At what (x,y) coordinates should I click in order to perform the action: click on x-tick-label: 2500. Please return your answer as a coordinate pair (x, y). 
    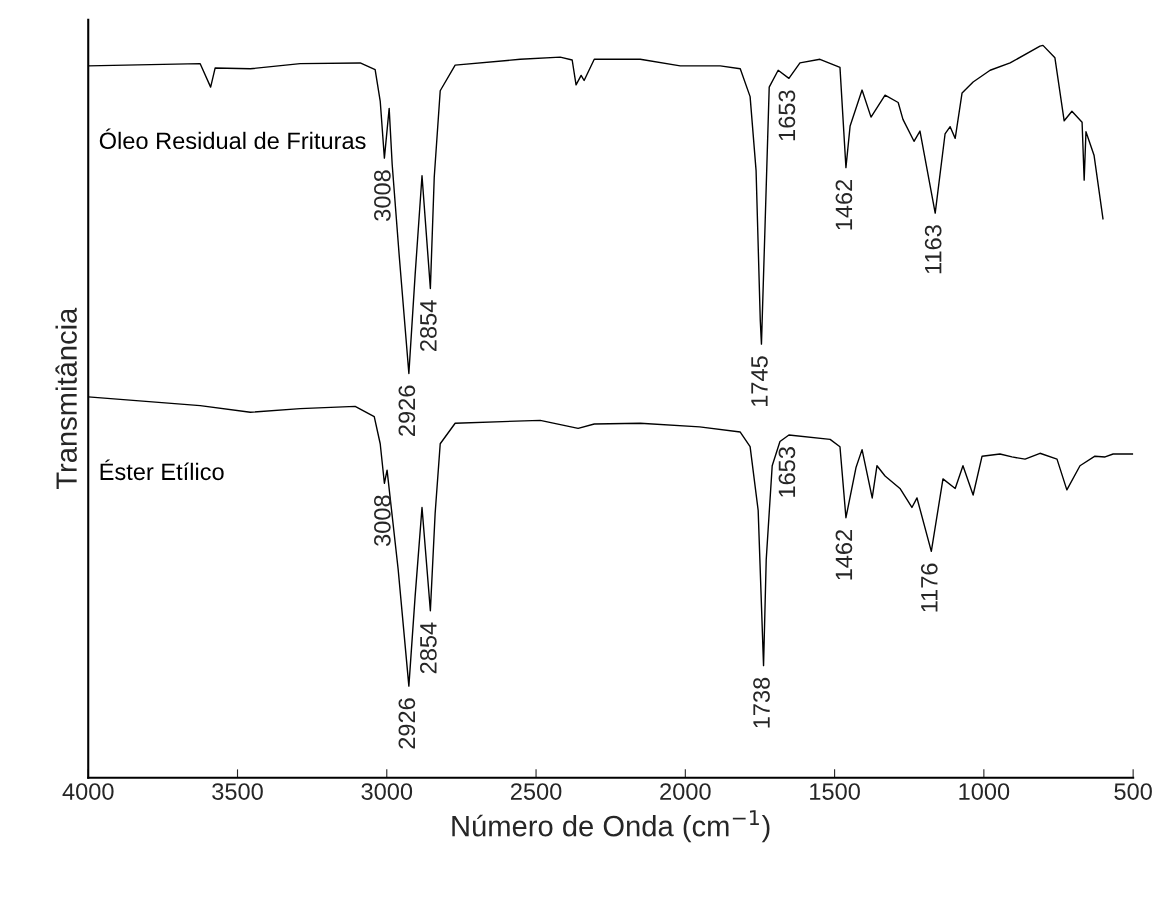
    Looking at the image, I should click on (536, 791).